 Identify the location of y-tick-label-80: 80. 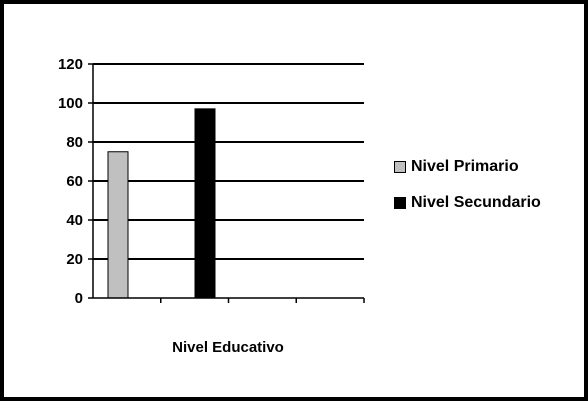
(74, 142).